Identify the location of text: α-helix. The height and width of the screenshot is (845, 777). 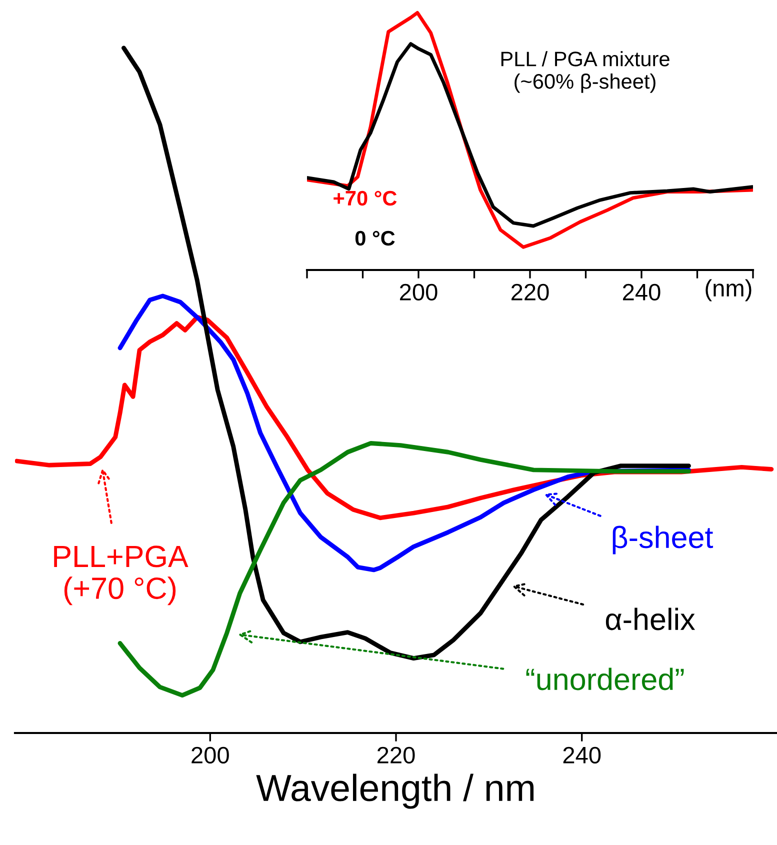
(651, 619).